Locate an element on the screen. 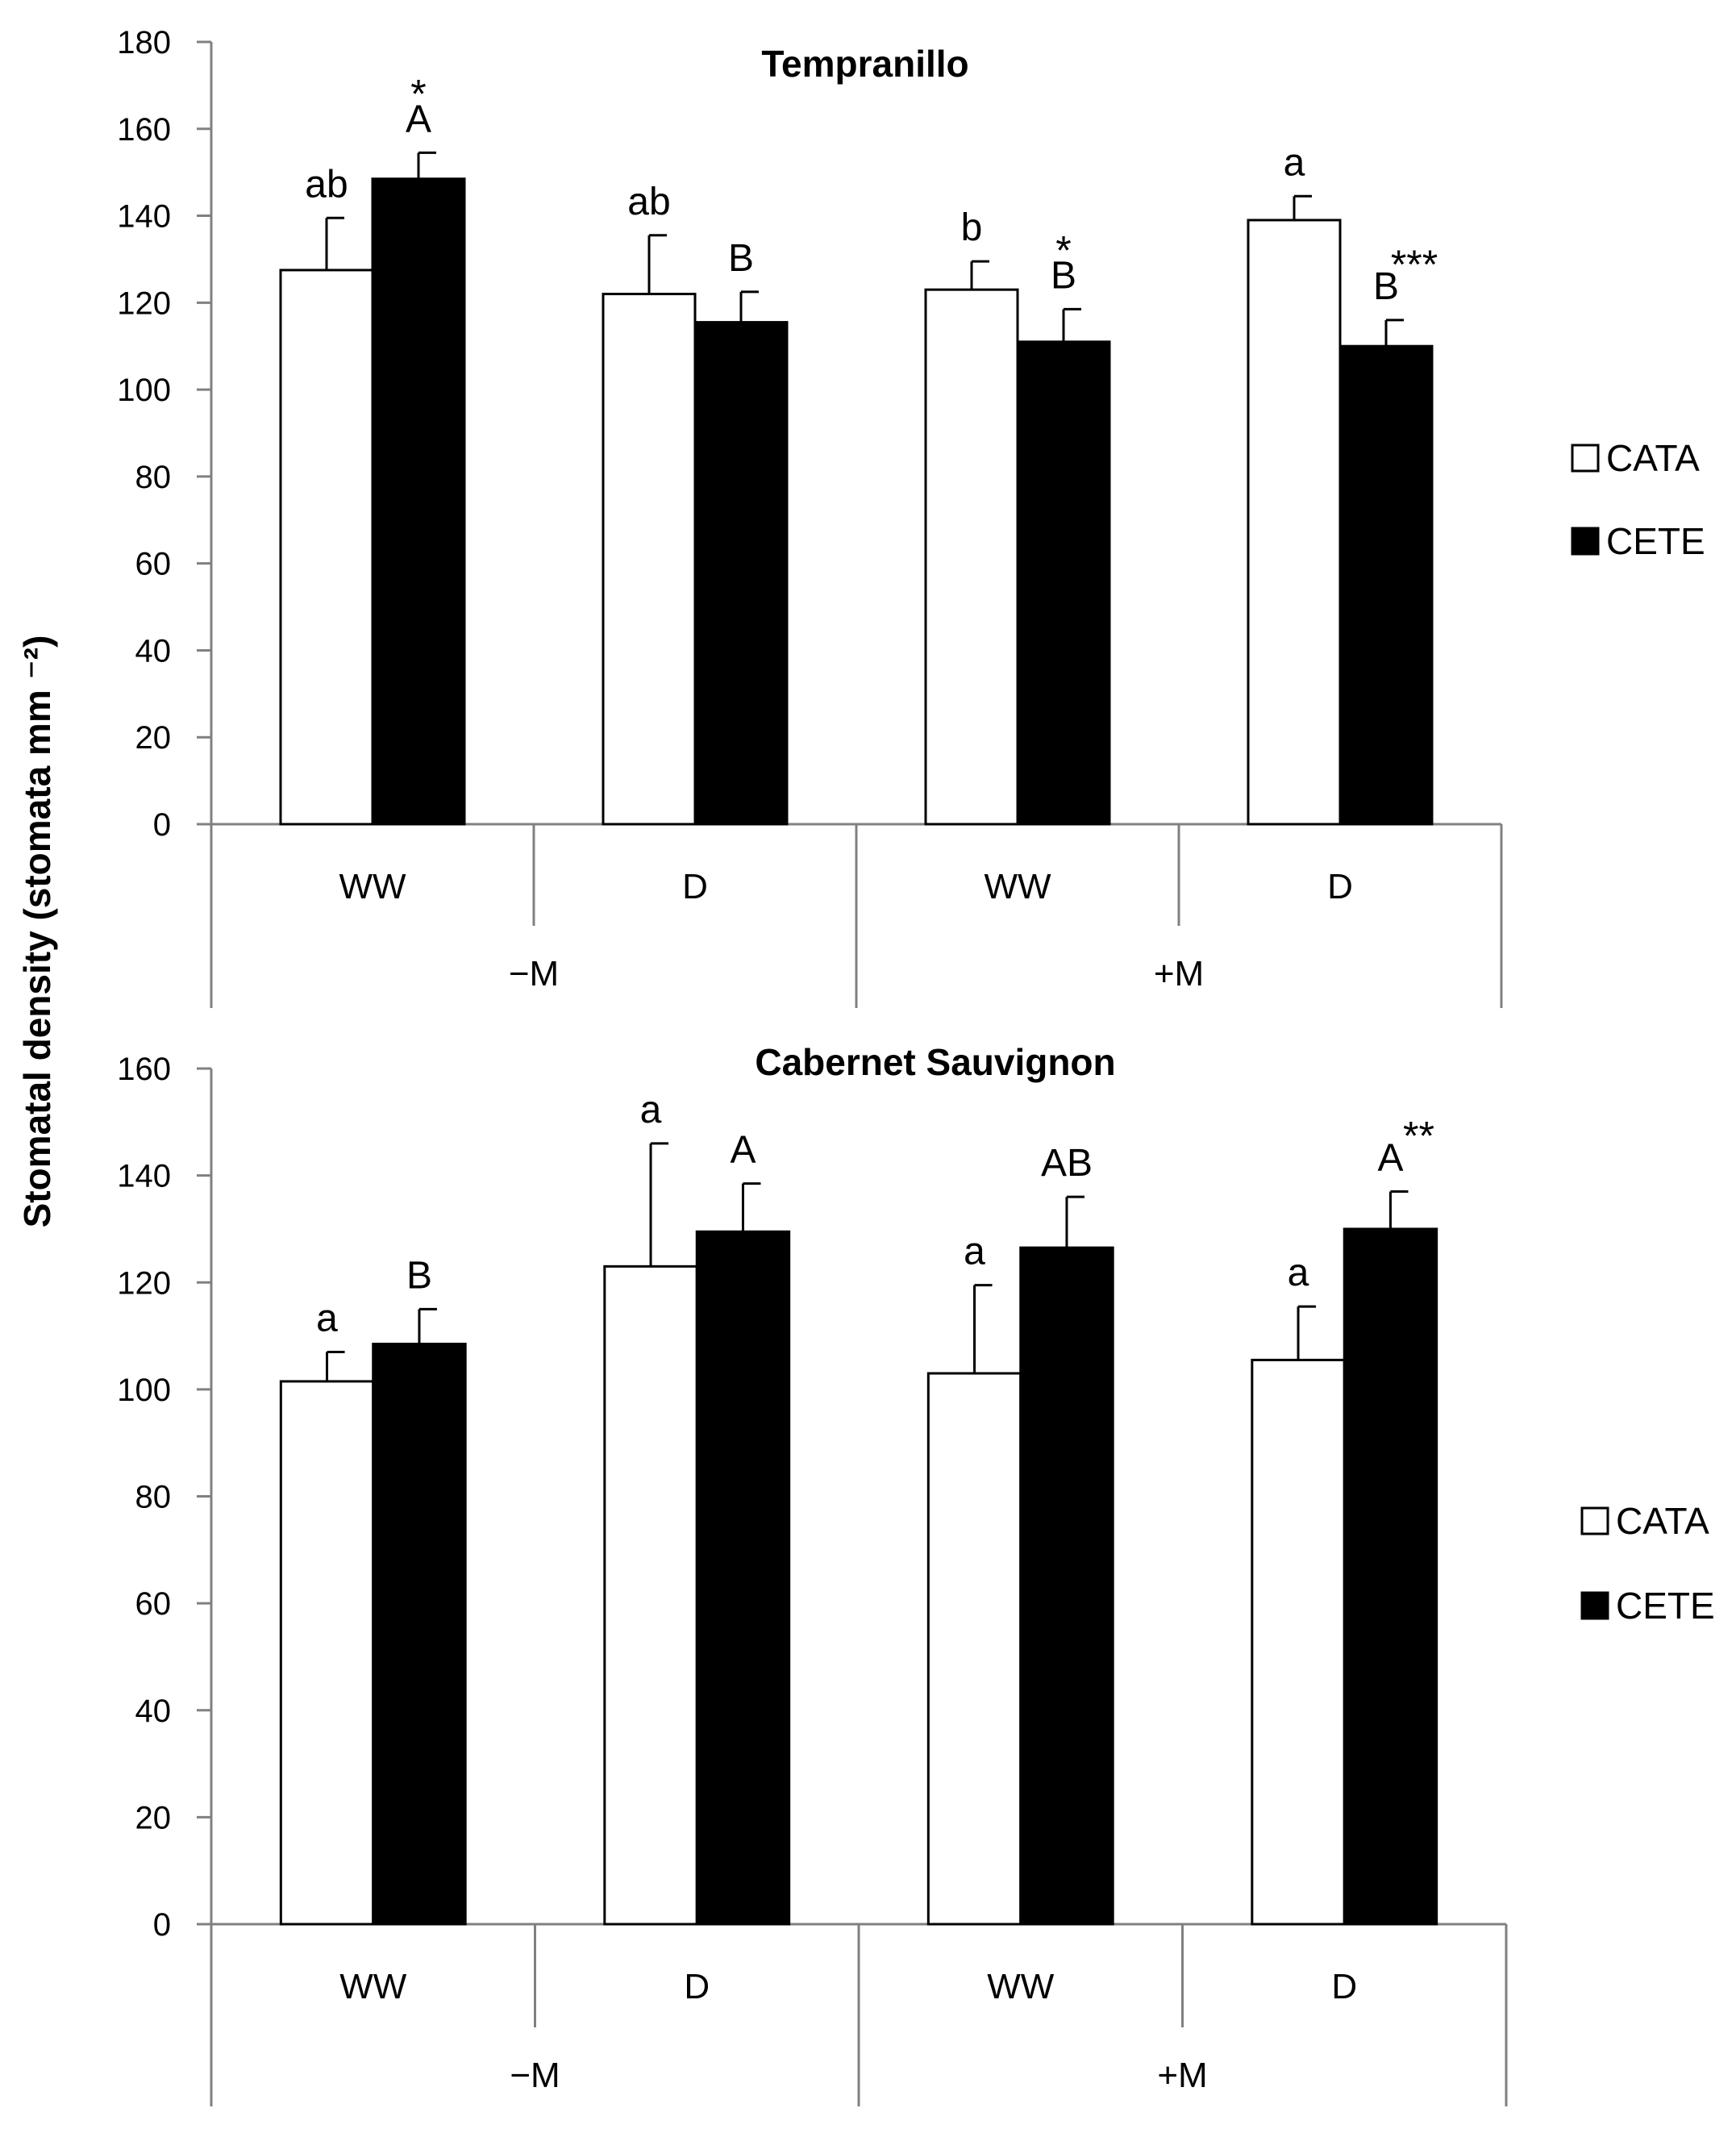  significance-letter: AB is located at coordinates (1067, 1163).